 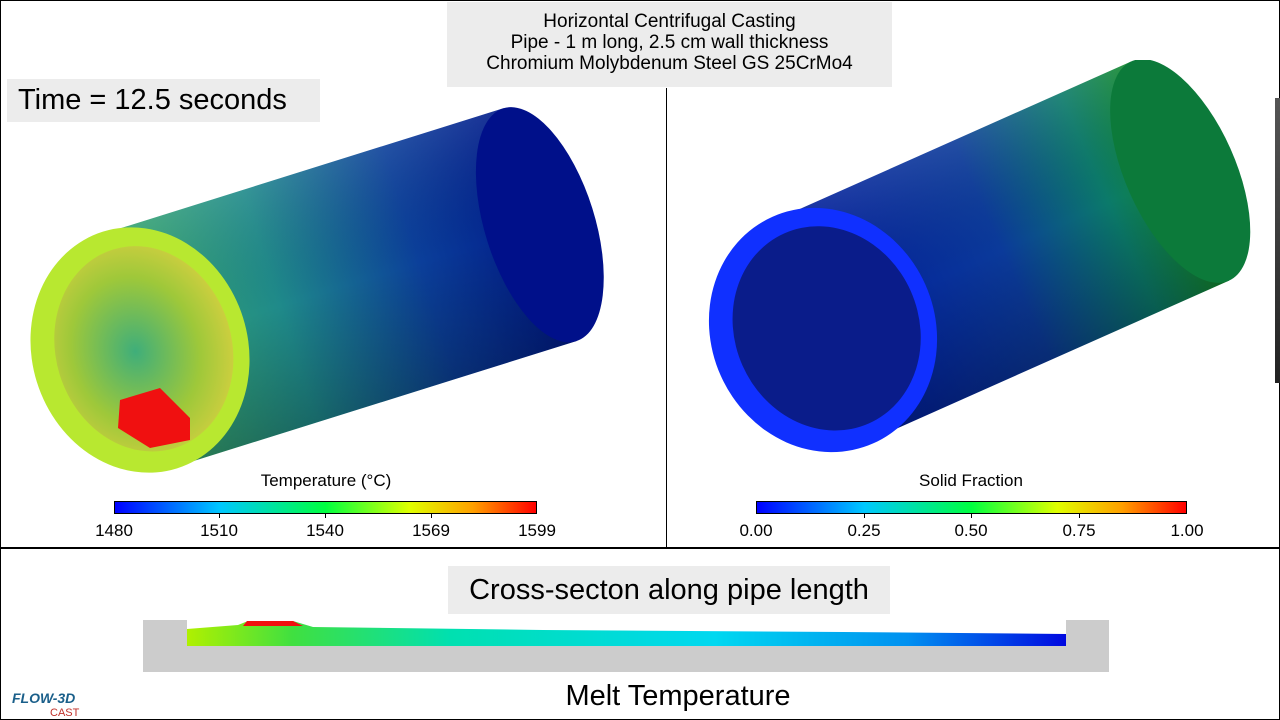 I want to click on tick-label: 1569, so click(x=431, y=530).